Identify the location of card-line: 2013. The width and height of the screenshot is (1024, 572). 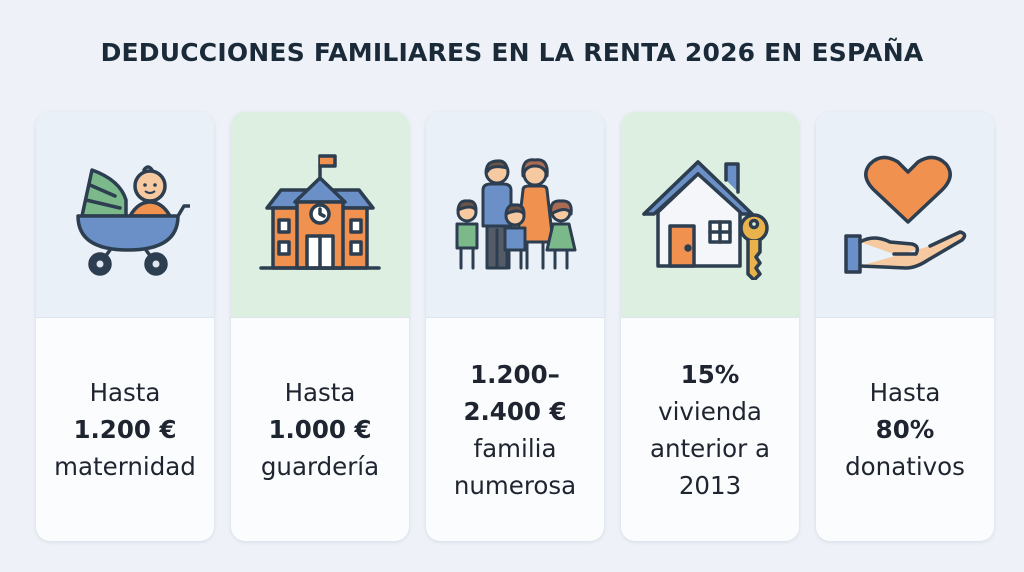
(710, 485).